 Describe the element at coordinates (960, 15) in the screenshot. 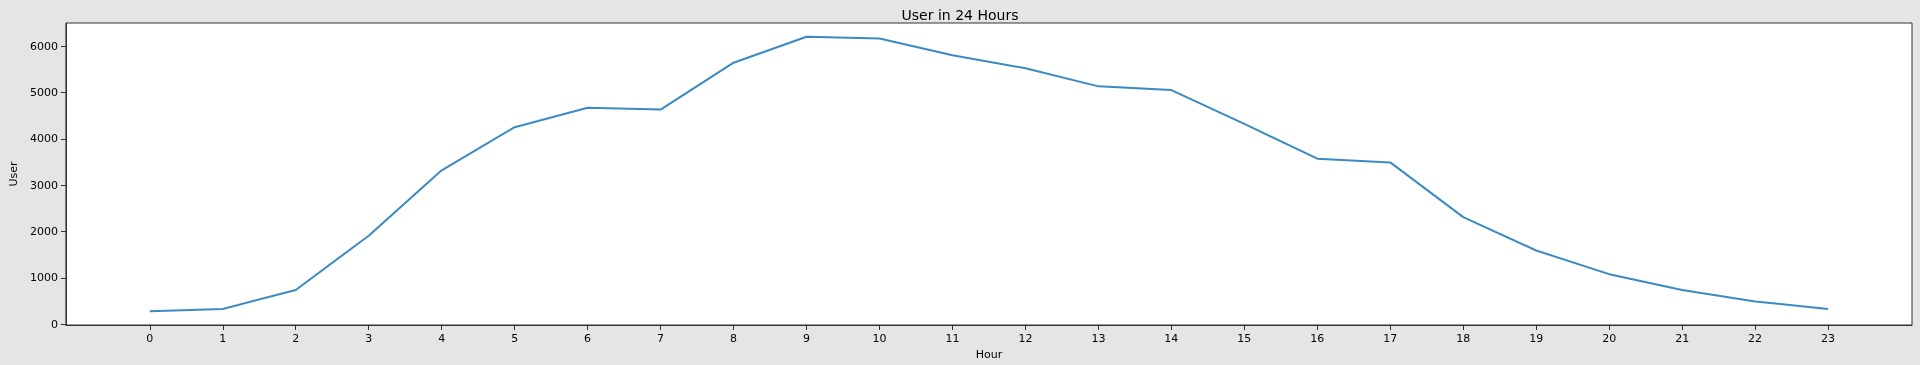

I see `chart-title: User in 24 Hours` at that location.